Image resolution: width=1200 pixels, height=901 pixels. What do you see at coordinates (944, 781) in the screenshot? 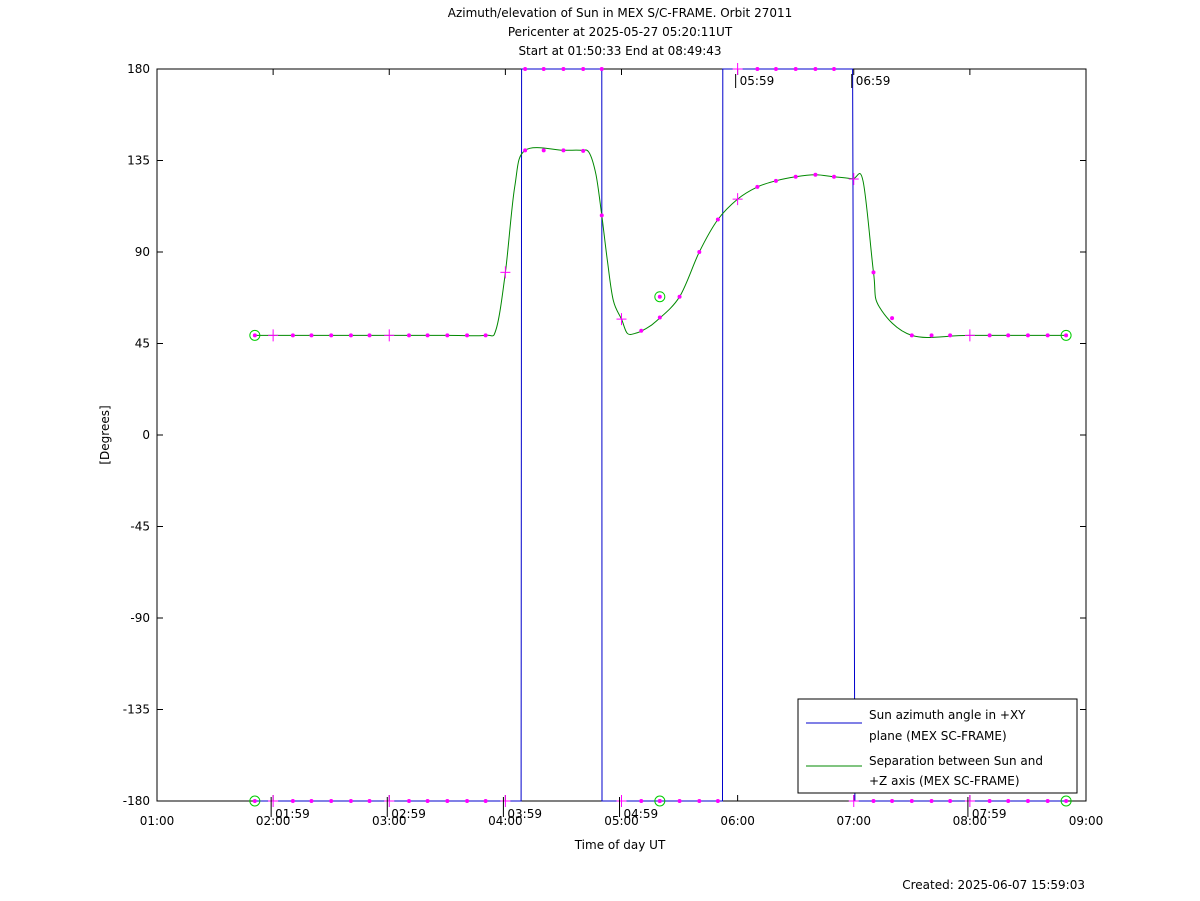
I see `legend-label-separation-line-2: +Z axis (MEX SC-FRAME)` at bounding box center [944, 781].